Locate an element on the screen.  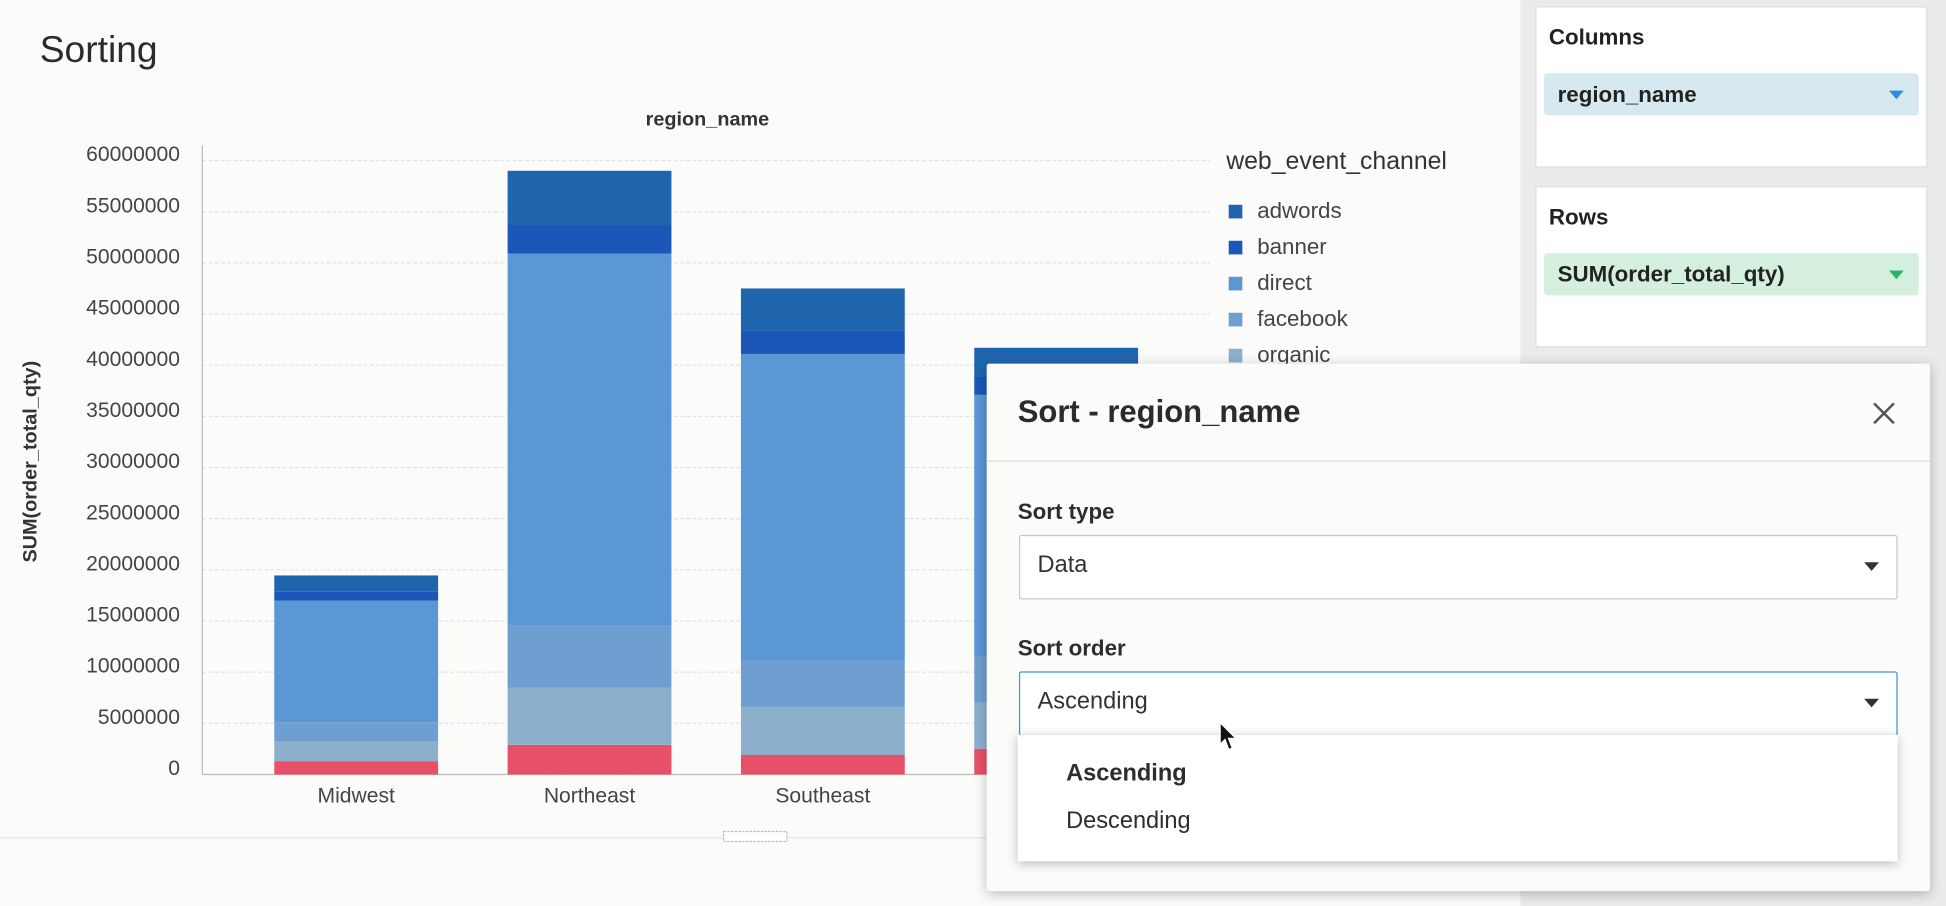
x-tick-label: Northeast is located at coordinates (590, 795).